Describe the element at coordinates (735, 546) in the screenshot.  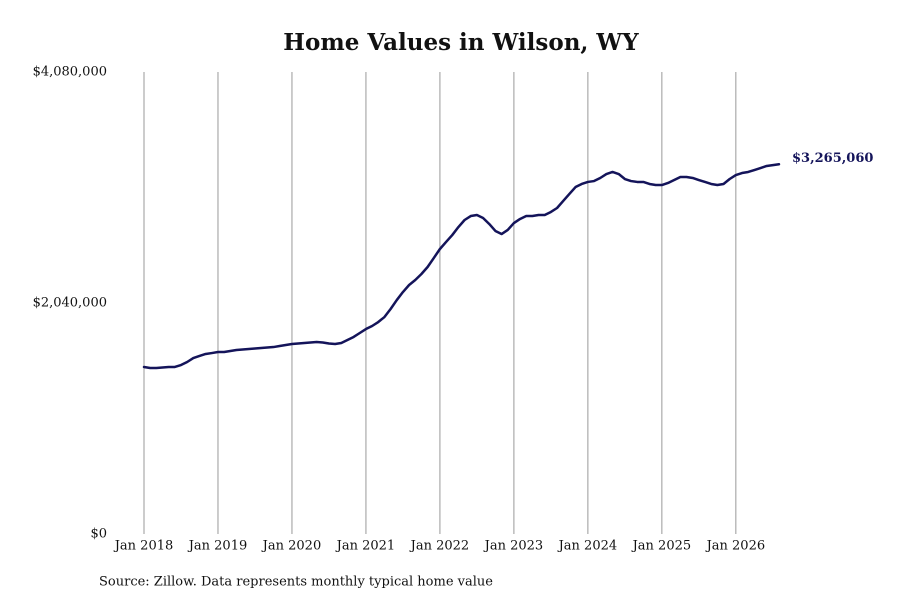
I see `x-tick-label: Jan 2026` at that location.